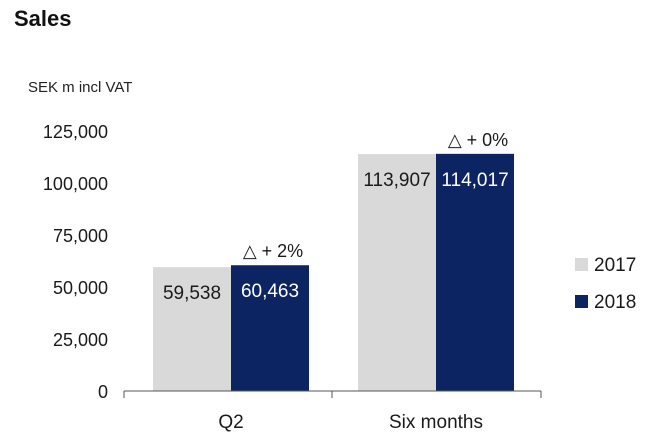 This screenshot has width=654, height=440. Describe the element at coordinates (43, 18) in the screenshot. I see `chart-title: Sales` at that location.